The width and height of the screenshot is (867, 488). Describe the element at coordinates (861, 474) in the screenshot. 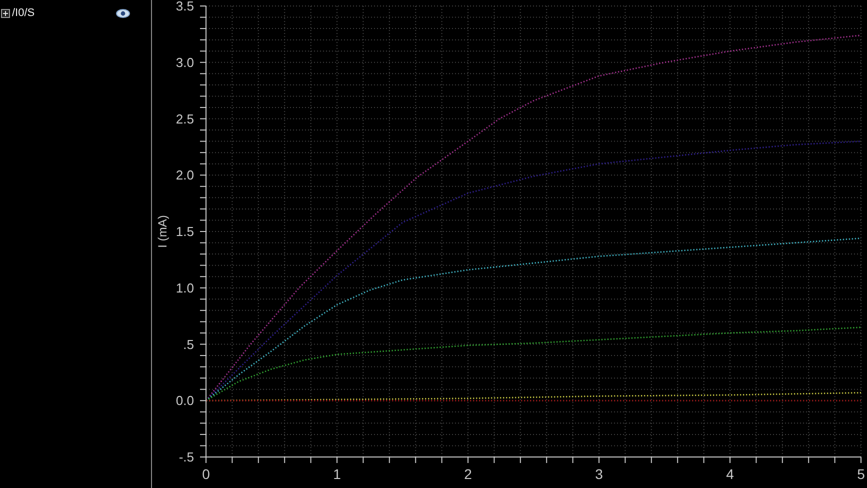

I see `x-tick-label: 5` at that location.